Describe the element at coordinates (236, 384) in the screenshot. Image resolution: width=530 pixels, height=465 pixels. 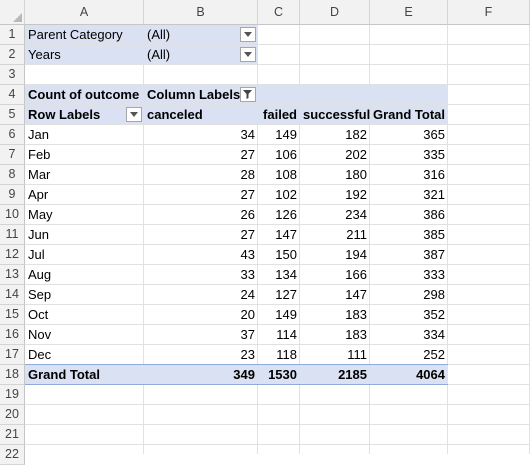
I see `grand-total-border-bottom` at that location.